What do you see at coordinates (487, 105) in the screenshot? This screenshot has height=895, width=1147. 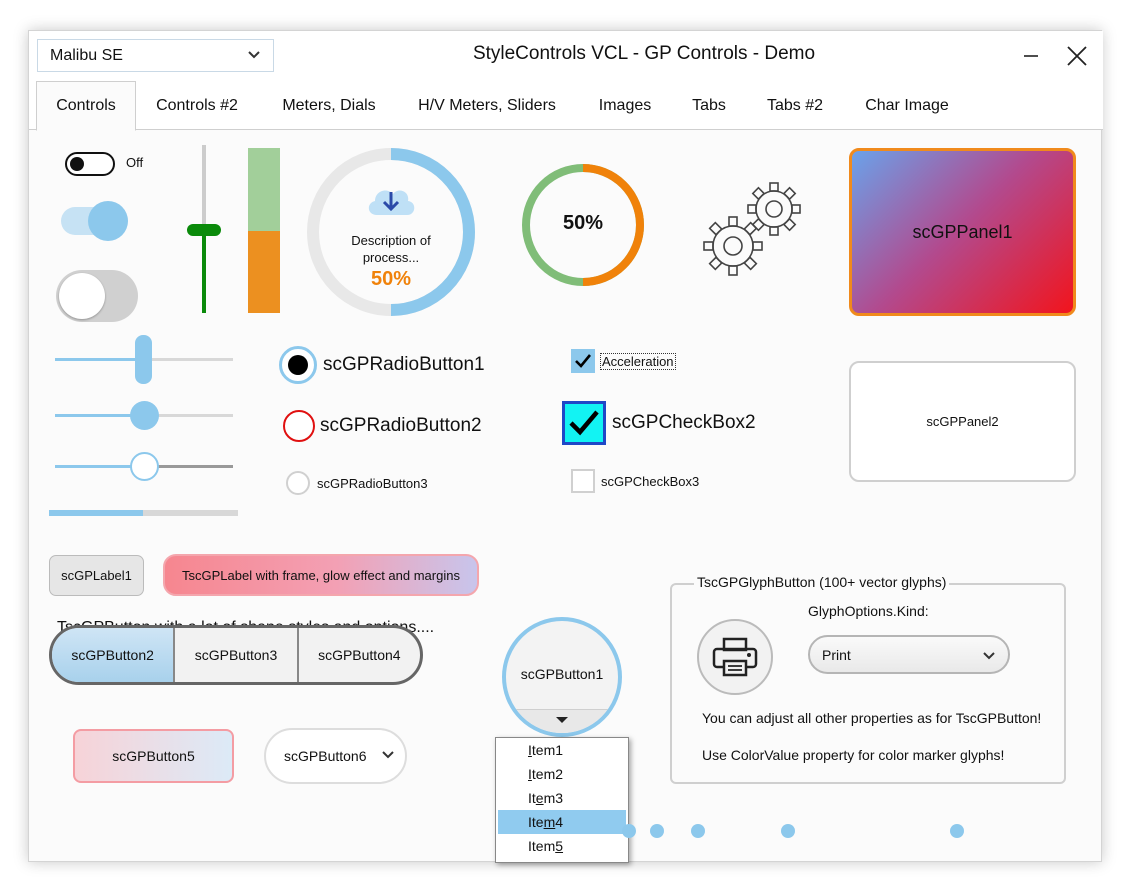 I see `tab-hv-meters-sliders: H/V Meters, Sliders` at bounding box center [487, 105].